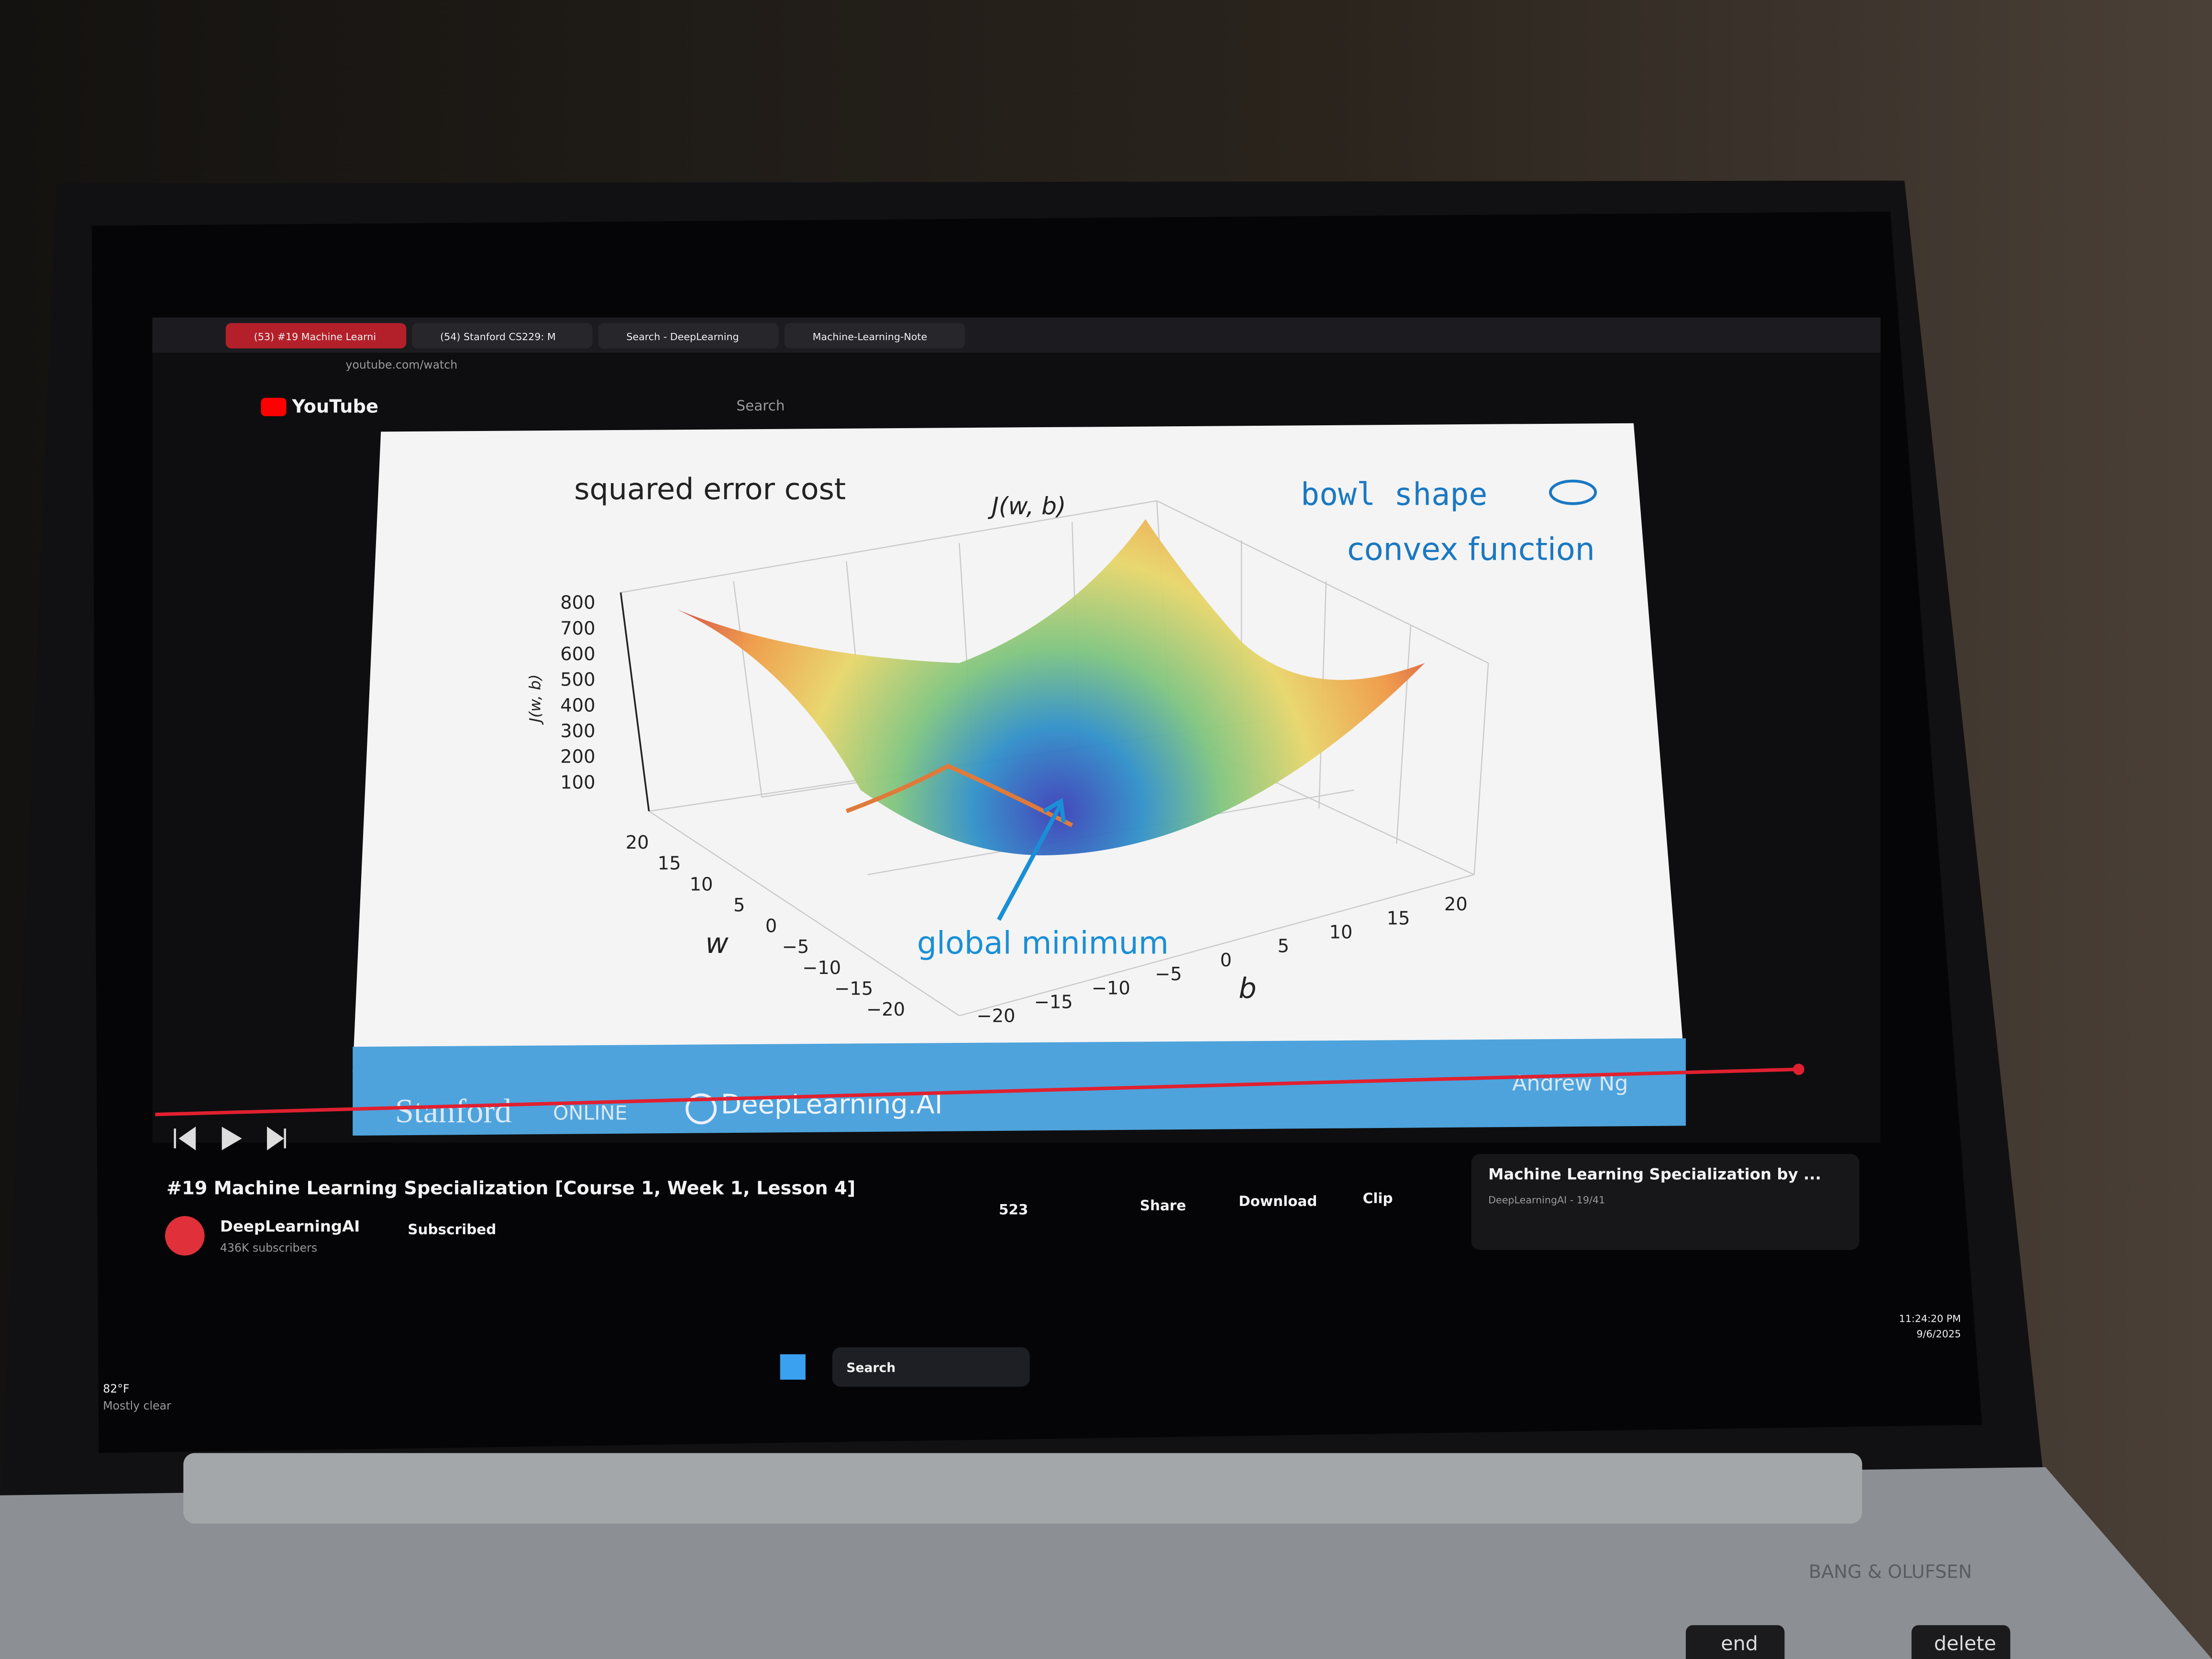  I want to click on b-tick-label: −10, so click(1111, 988).